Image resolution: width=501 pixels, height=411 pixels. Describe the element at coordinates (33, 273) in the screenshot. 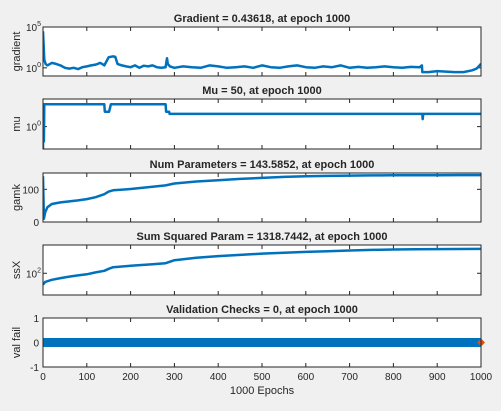

I see `y-tick-label: 10²` at that location.